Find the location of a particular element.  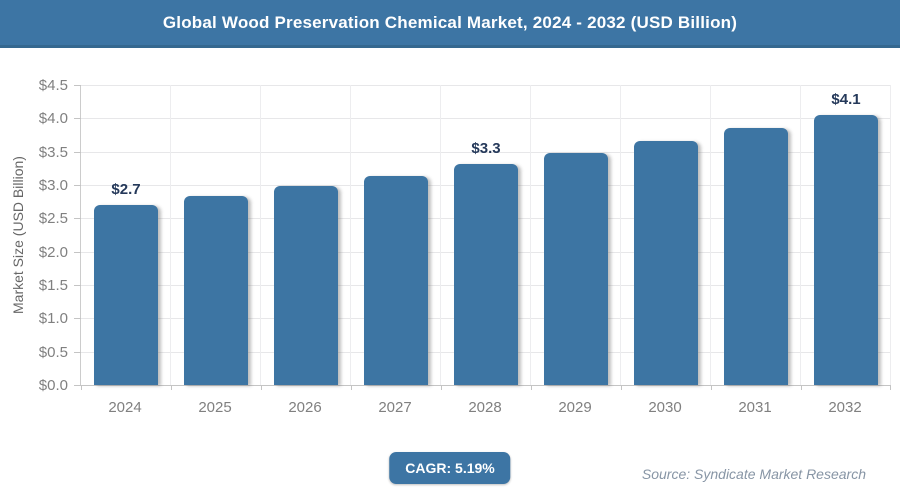

bar-2030 is located at coordinates (666, 263).